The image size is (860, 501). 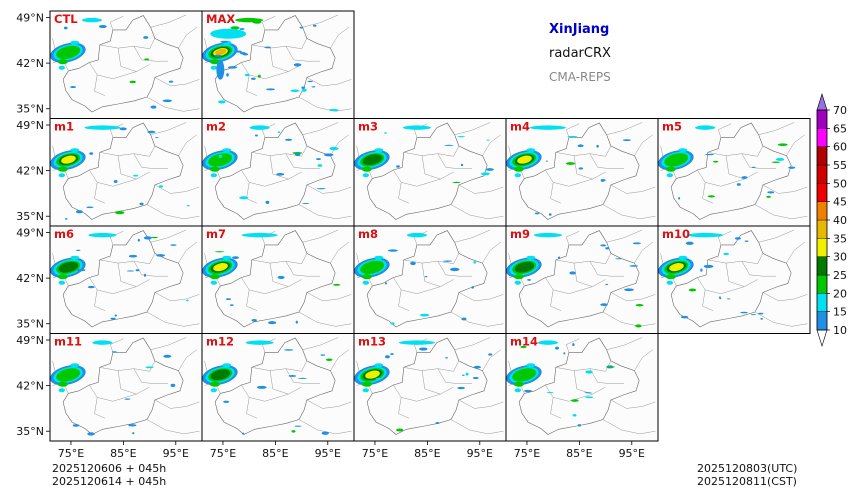 I want to click on panel-label: MAX, so click(x=220, y=19).